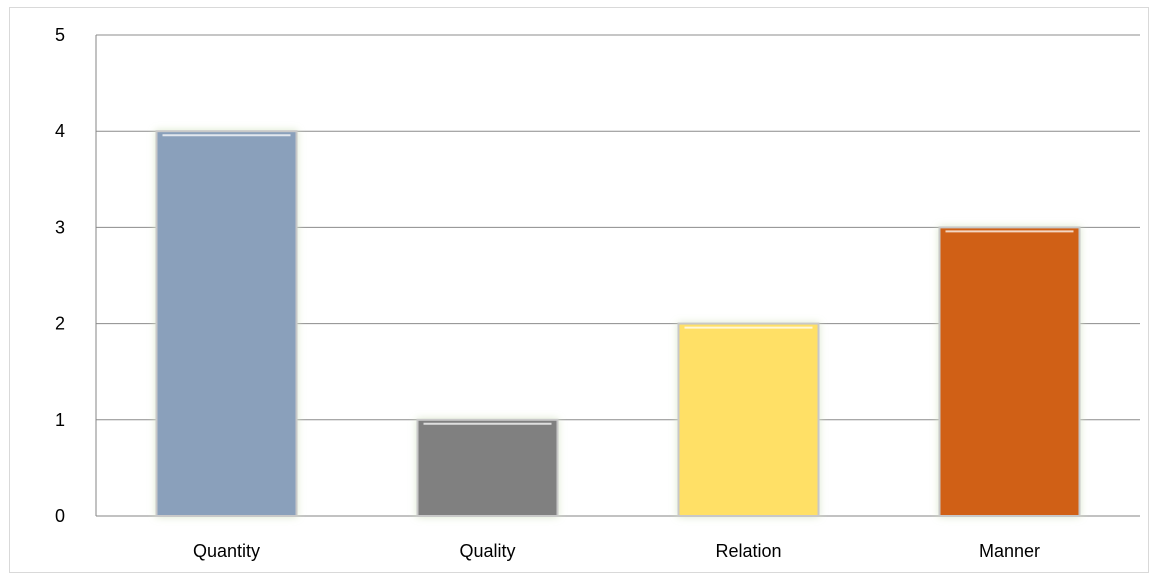 The image size is (1156, 580). I want to click on bar-quality, so click(487, 467).